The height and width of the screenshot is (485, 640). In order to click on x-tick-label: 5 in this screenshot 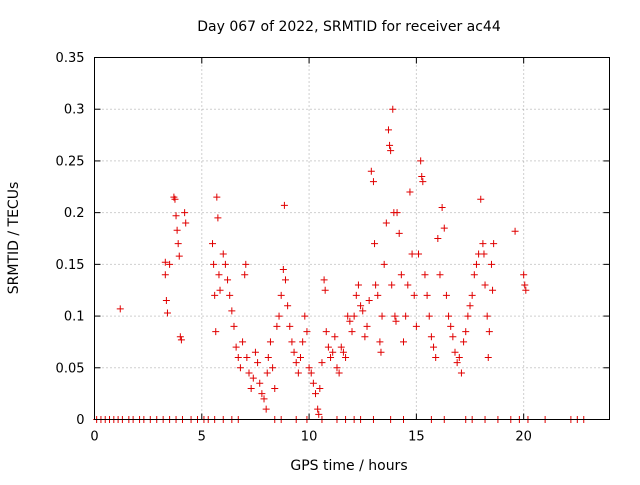, I will do `click(202, 437)`.